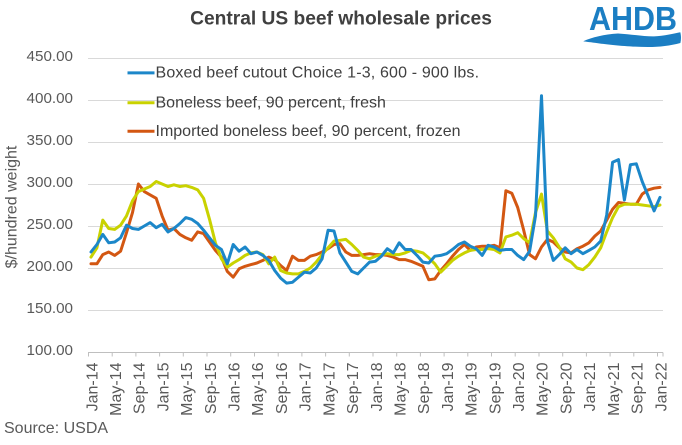  Describe the element at coordinates (306, 386) in the screenshot. I see `svg-text: Jan-17` at that location.